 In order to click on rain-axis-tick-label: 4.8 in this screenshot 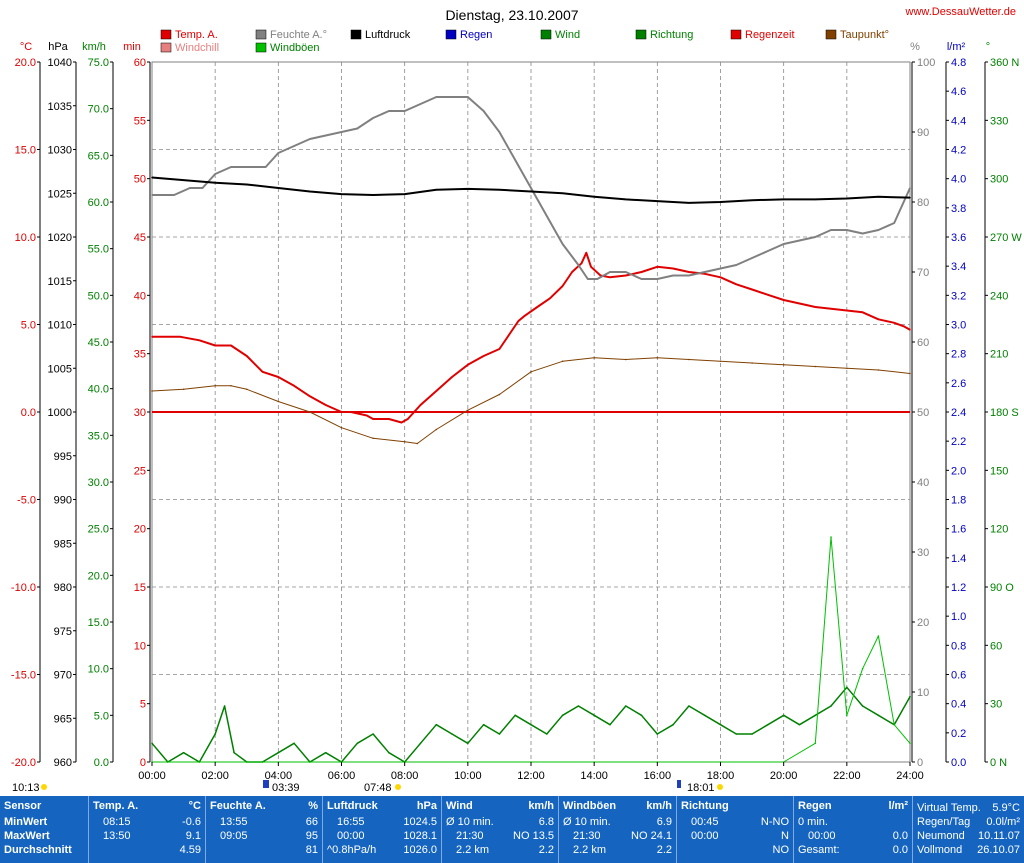, I will do `click(958, 63)`.